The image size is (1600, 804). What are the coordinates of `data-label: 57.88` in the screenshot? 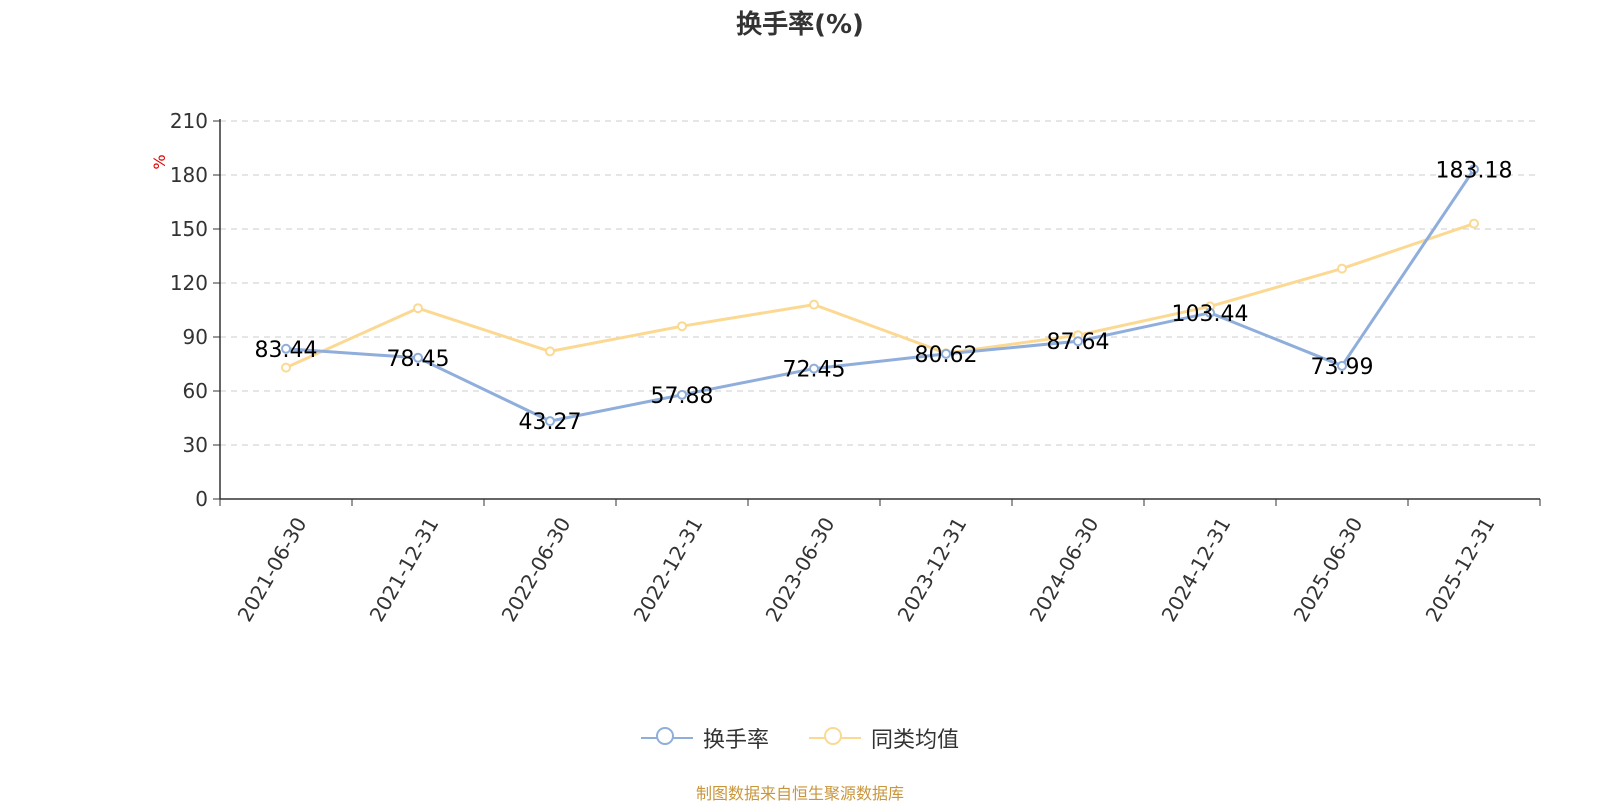 It's located at (682, 396).